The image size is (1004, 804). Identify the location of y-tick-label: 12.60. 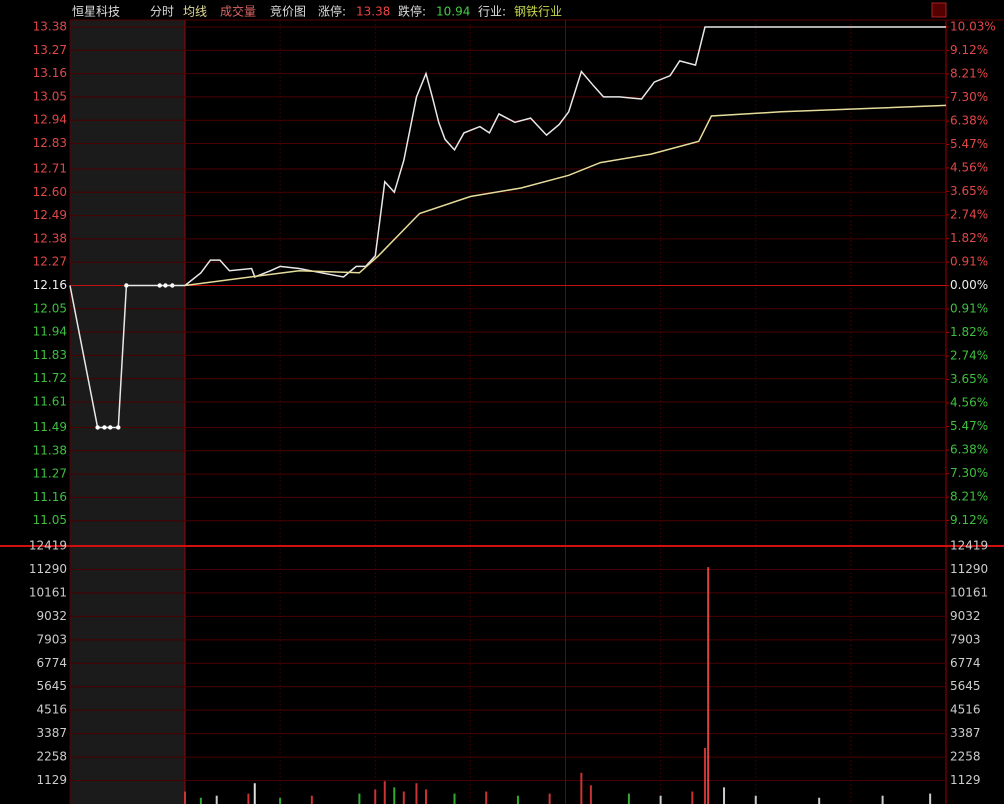
(50, 192).